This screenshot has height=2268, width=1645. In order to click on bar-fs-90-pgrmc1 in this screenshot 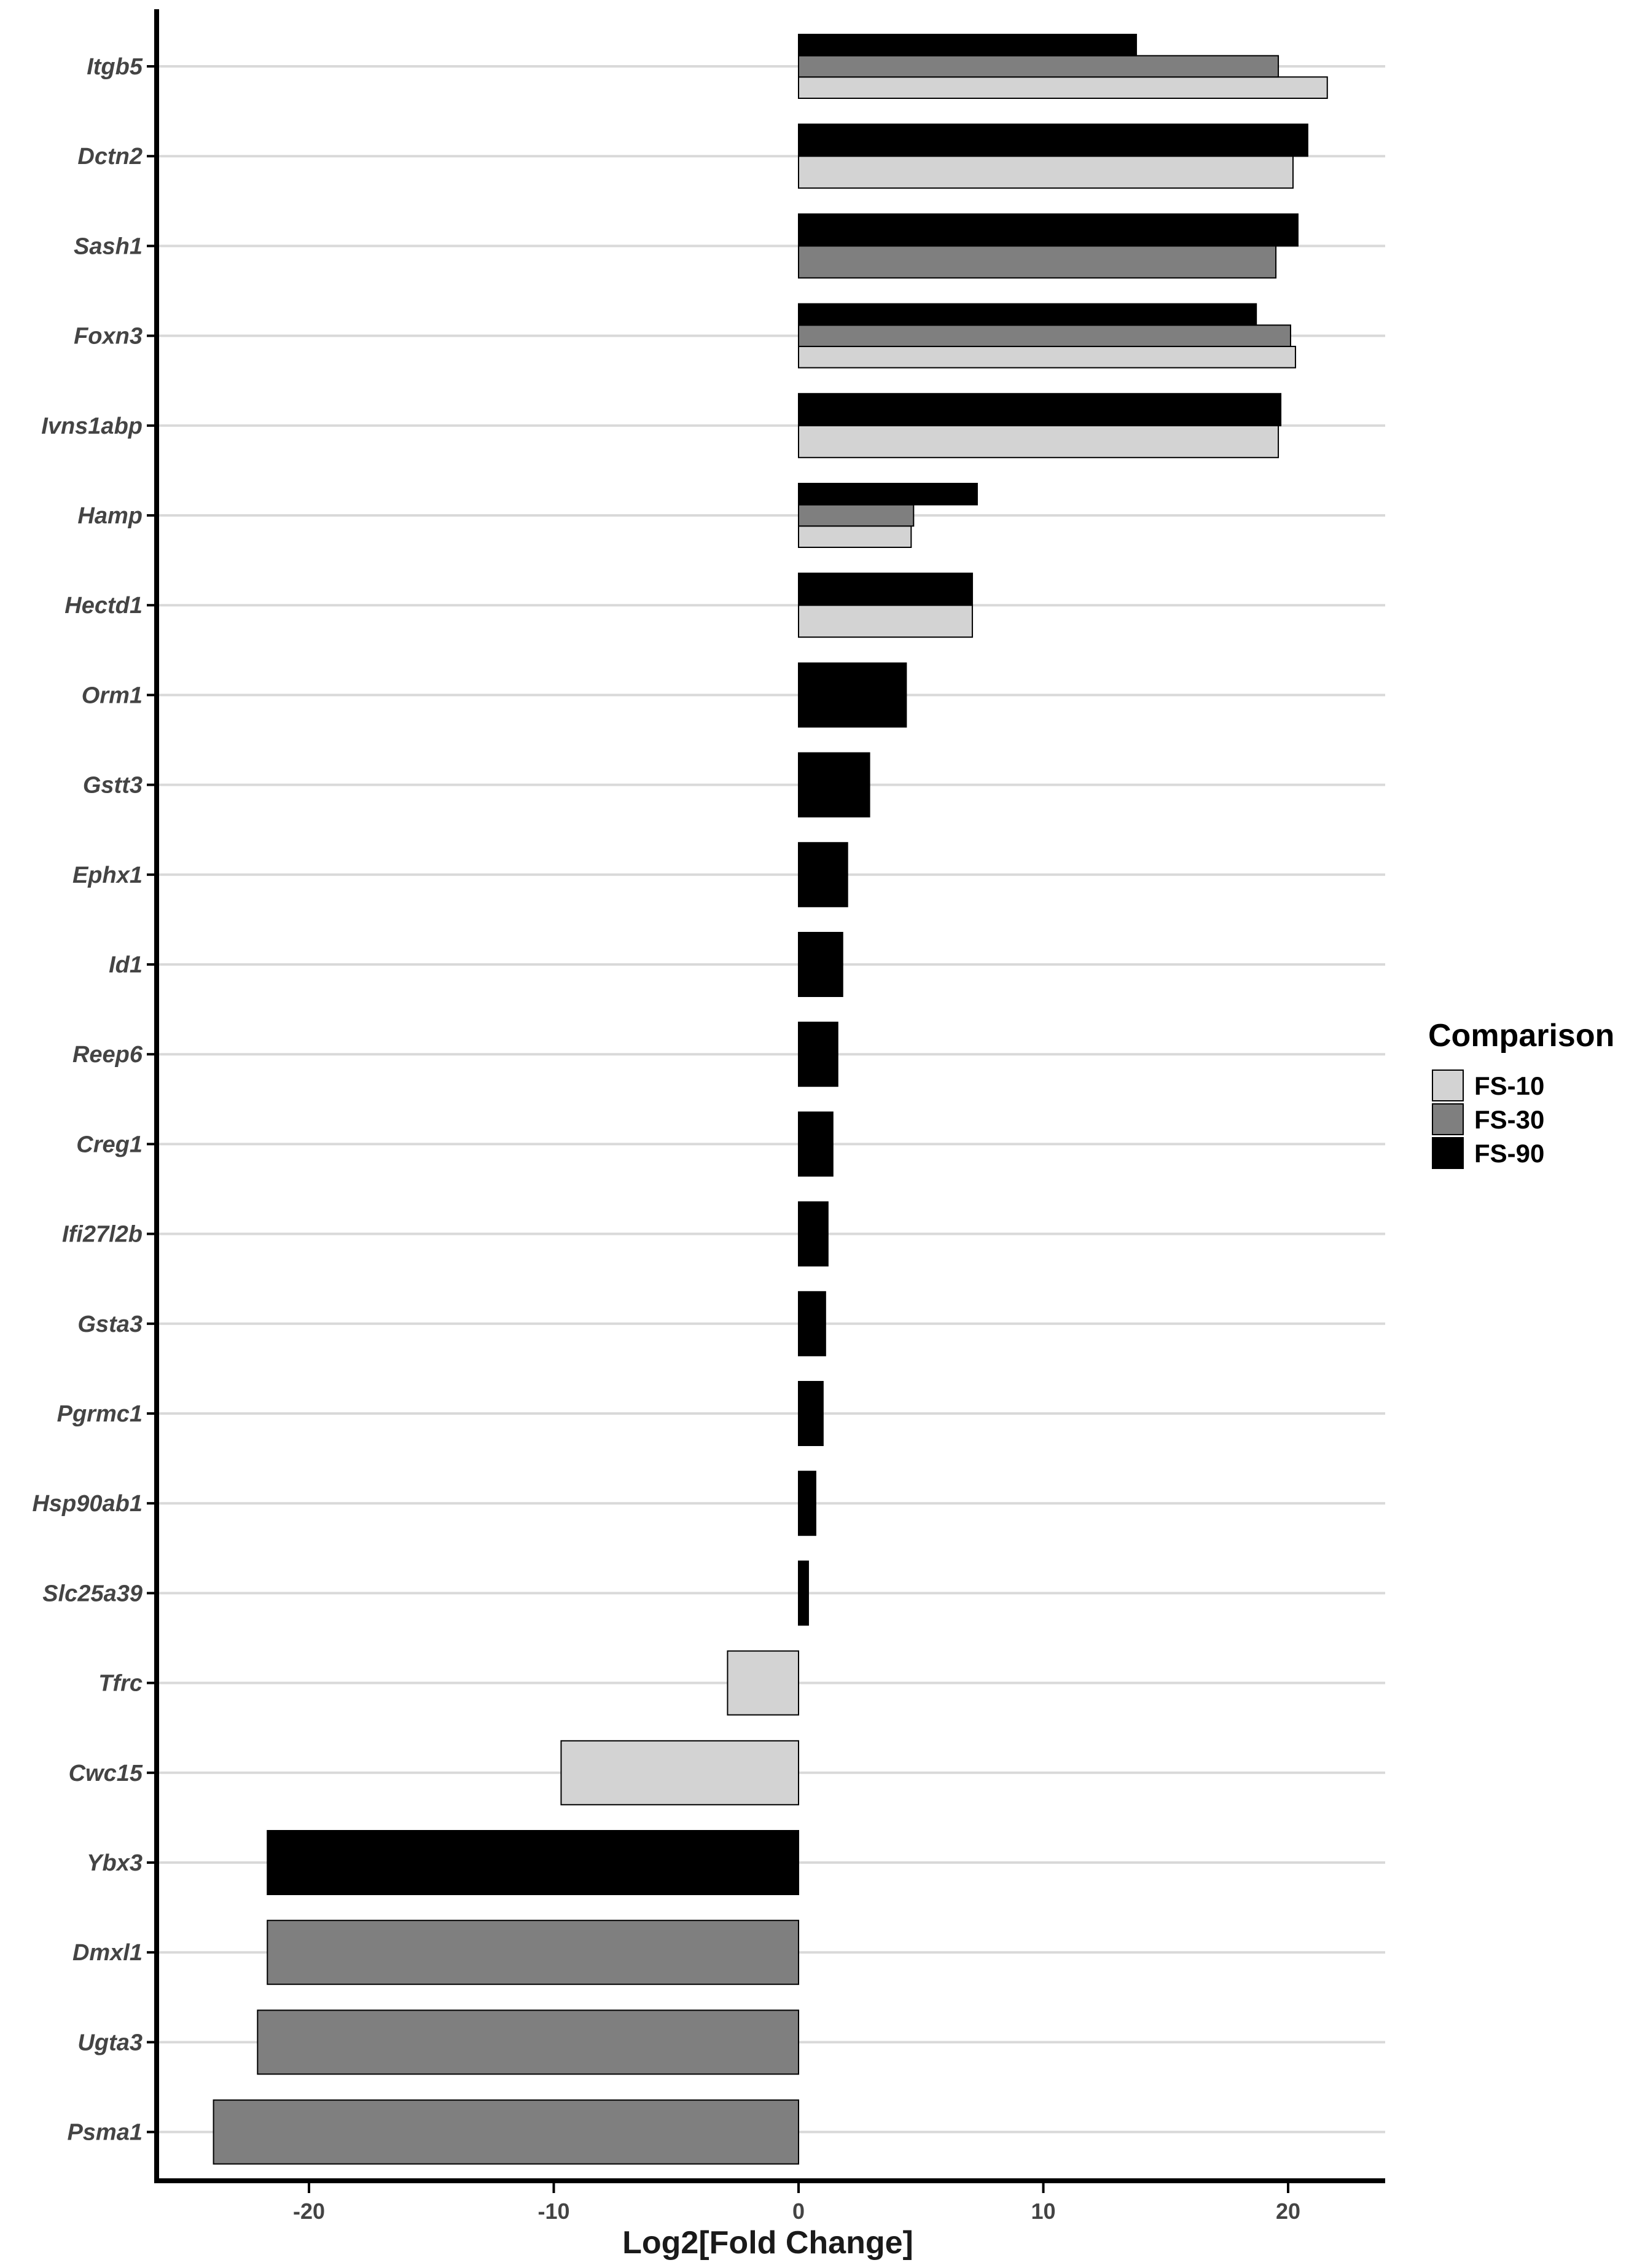, I will do `click(811, 1413)`.